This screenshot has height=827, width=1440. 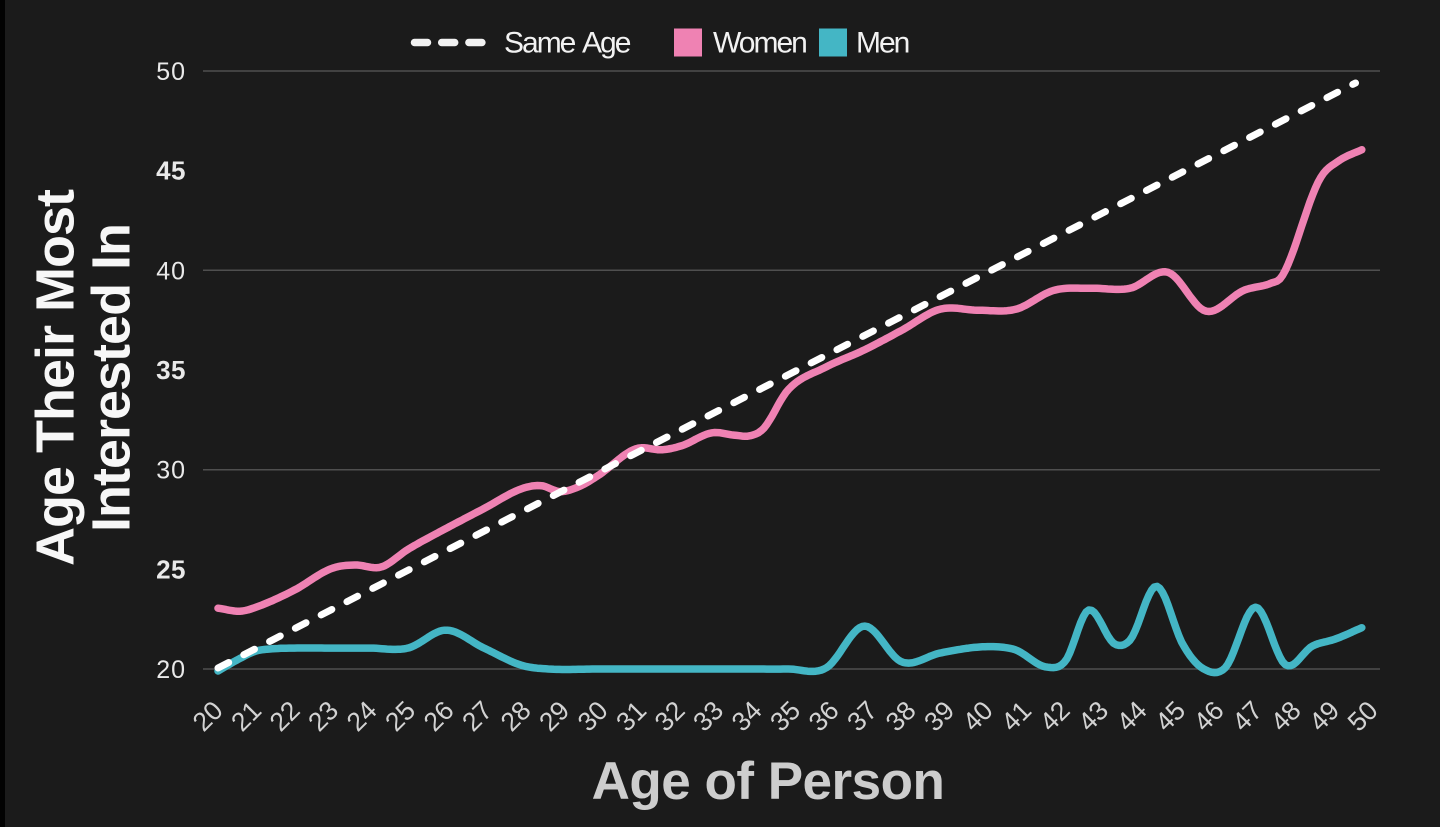 I want to click on svg-text: 30, so click(x=171, y=471).